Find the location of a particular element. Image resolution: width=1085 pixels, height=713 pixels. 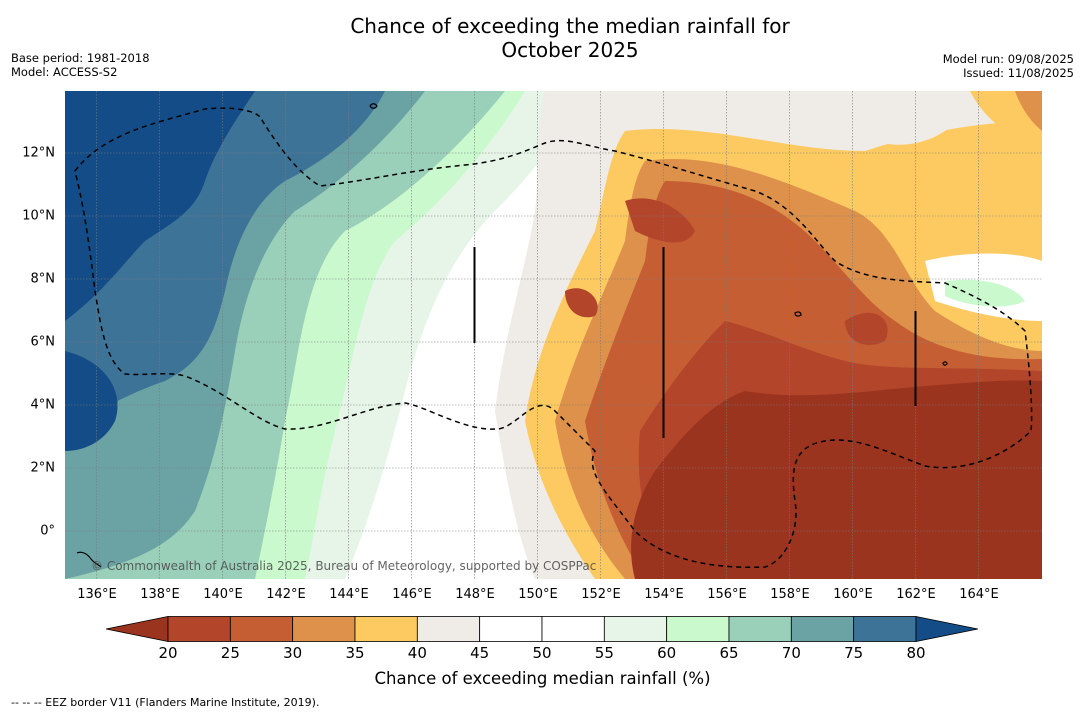

lat-label-8n: 8°N is located at coordinates (43, 279).